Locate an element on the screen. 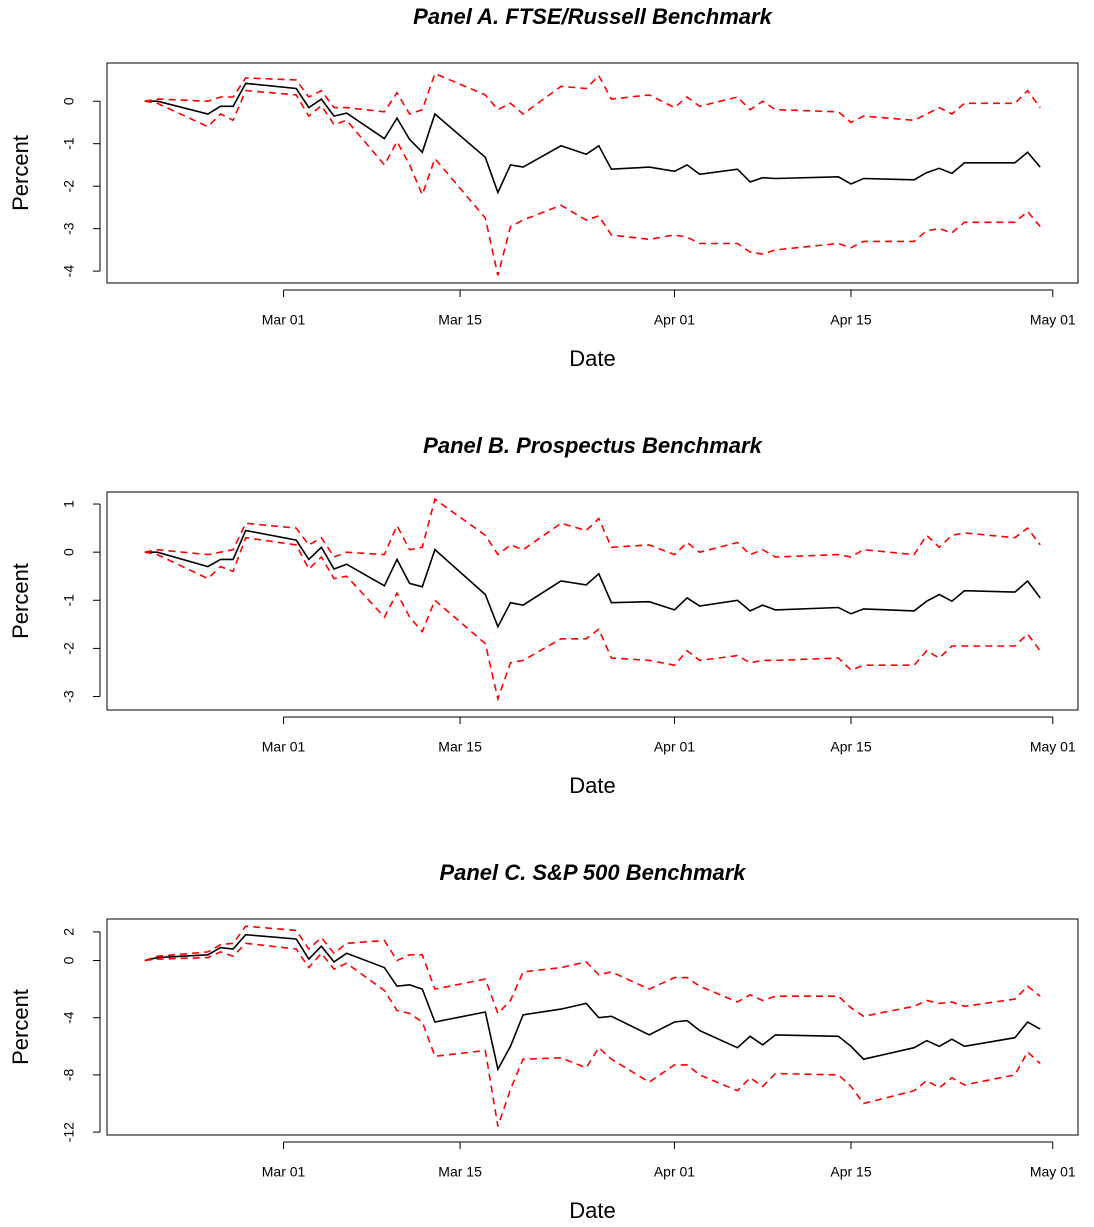  chart-title: Panel A. FTSE/Russell Benchmark is located at coordinates (593, 16).